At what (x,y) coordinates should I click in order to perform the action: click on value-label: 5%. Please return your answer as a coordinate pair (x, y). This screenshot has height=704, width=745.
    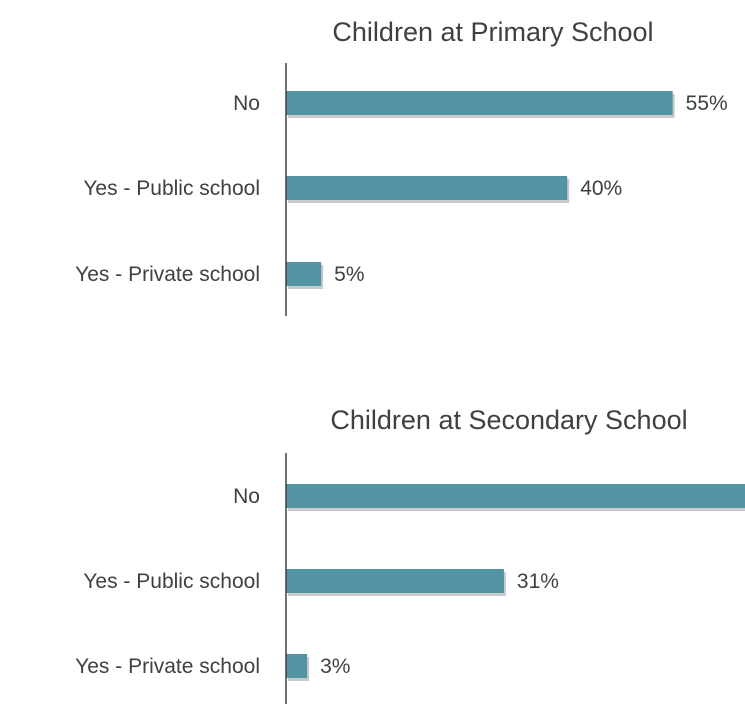
    Looking at the image, I should click on (349, 274).